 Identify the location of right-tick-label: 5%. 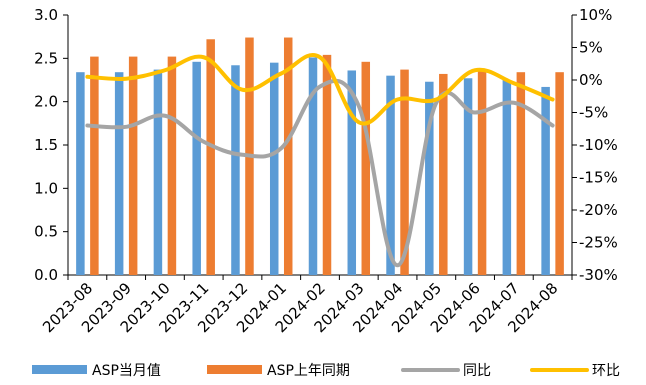
(591, 48).